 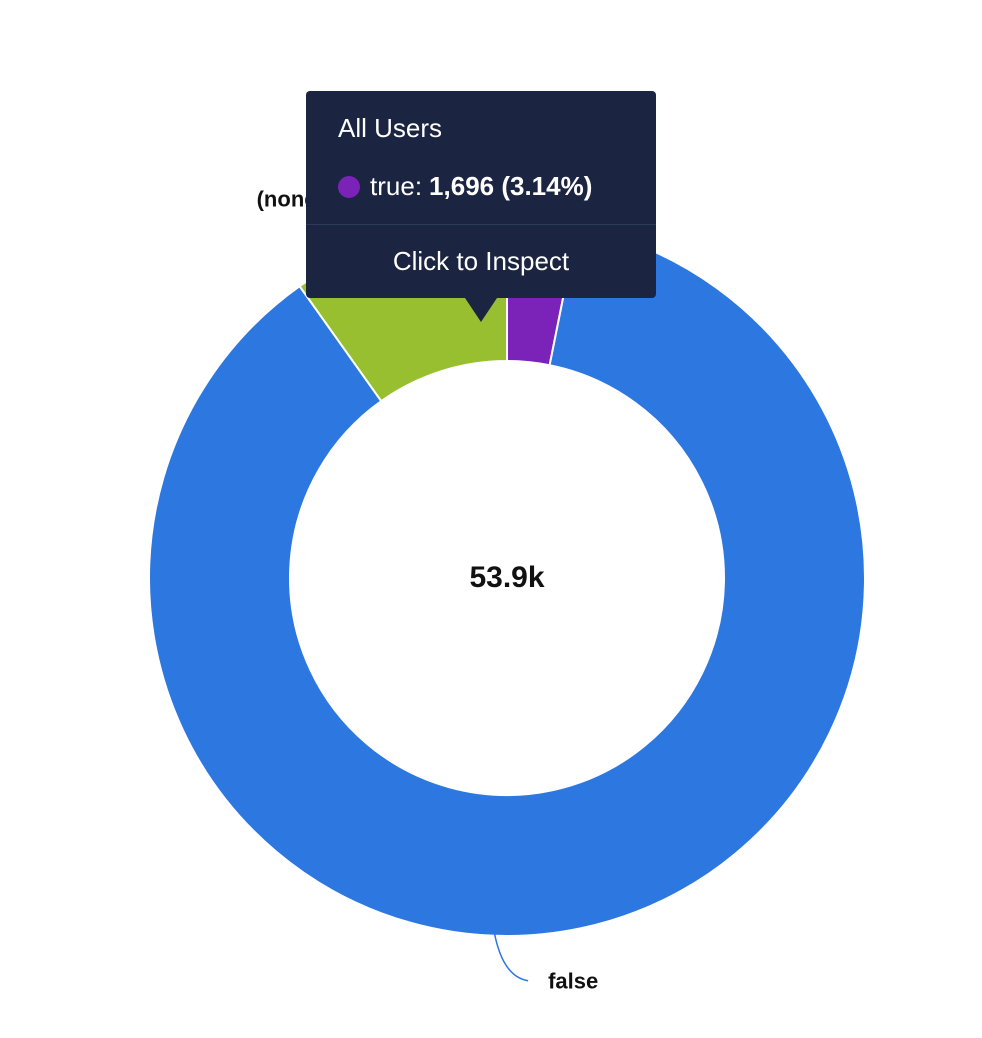 What do you see at coordinates (390, 128) in the screenshot?
I see `tooltip-title: All Users` at bounding box center [390, 128].